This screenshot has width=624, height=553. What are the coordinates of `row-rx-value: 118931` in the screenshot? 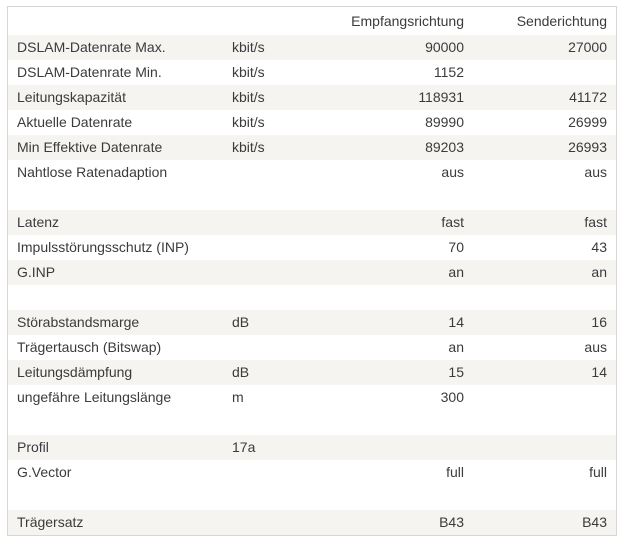 It's located at (398, 97).